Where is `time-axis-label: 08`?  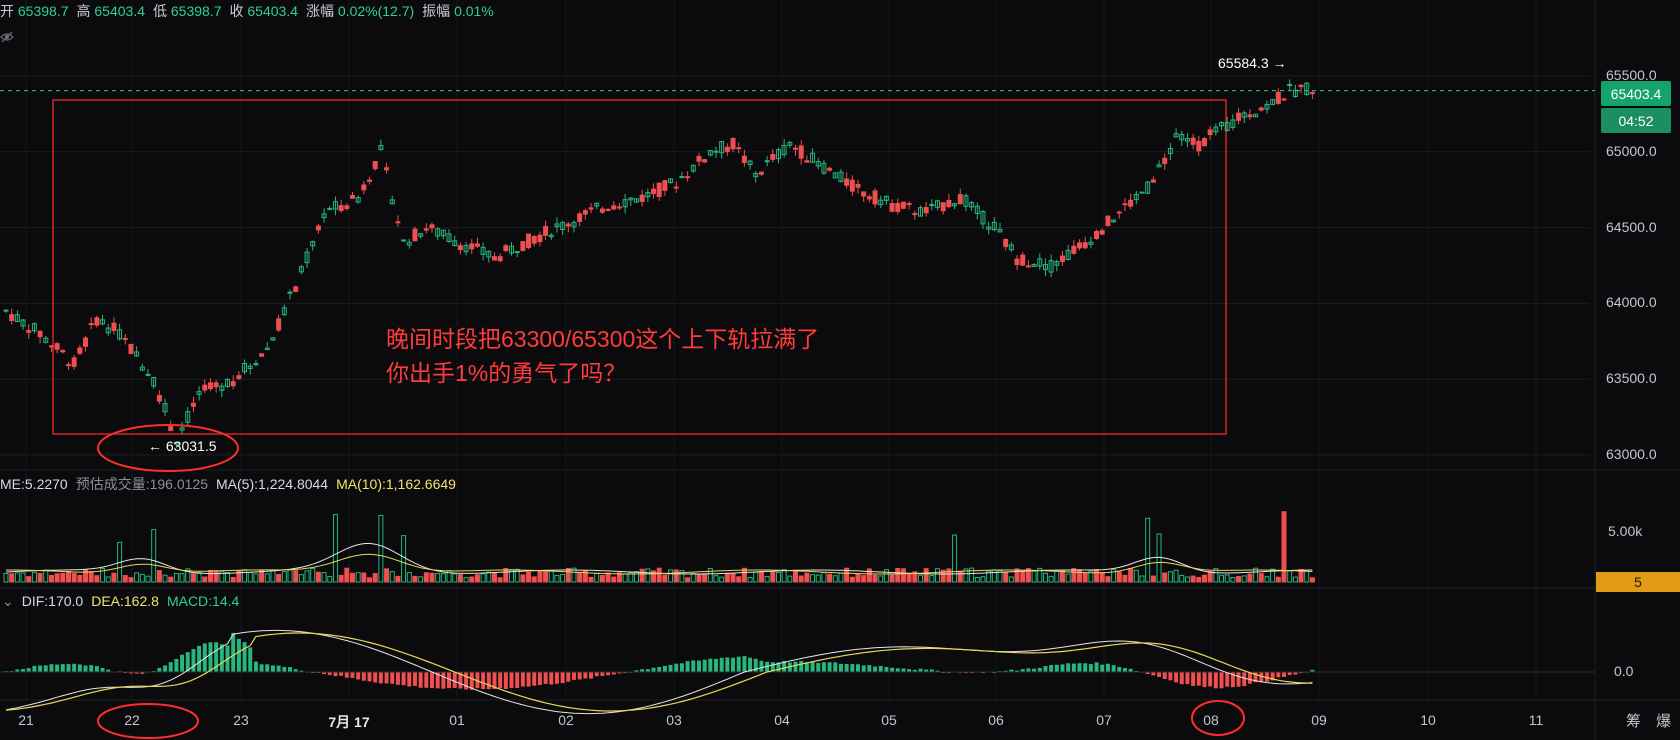
time-axis-label: 08 is located at coordinates (1211, 720).